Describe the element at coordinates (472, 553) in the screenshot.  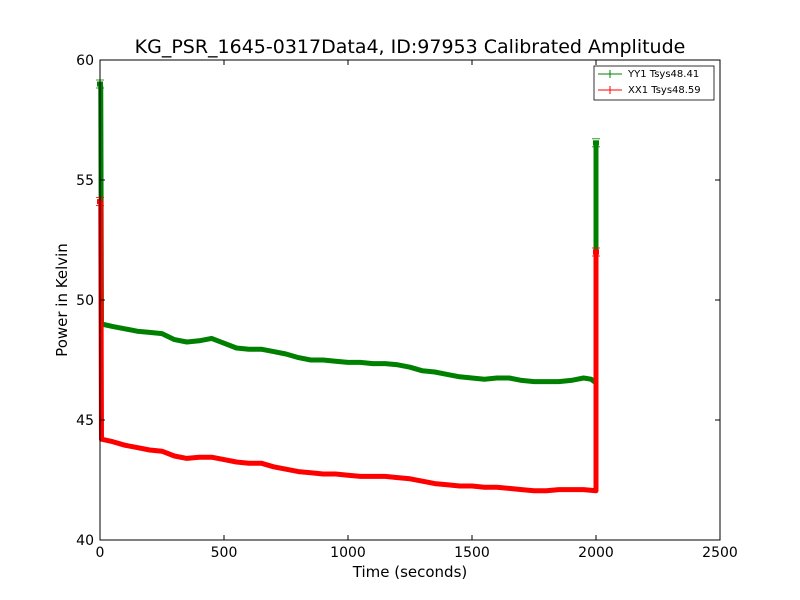
I see `x-tick-label: 1500` at that location.